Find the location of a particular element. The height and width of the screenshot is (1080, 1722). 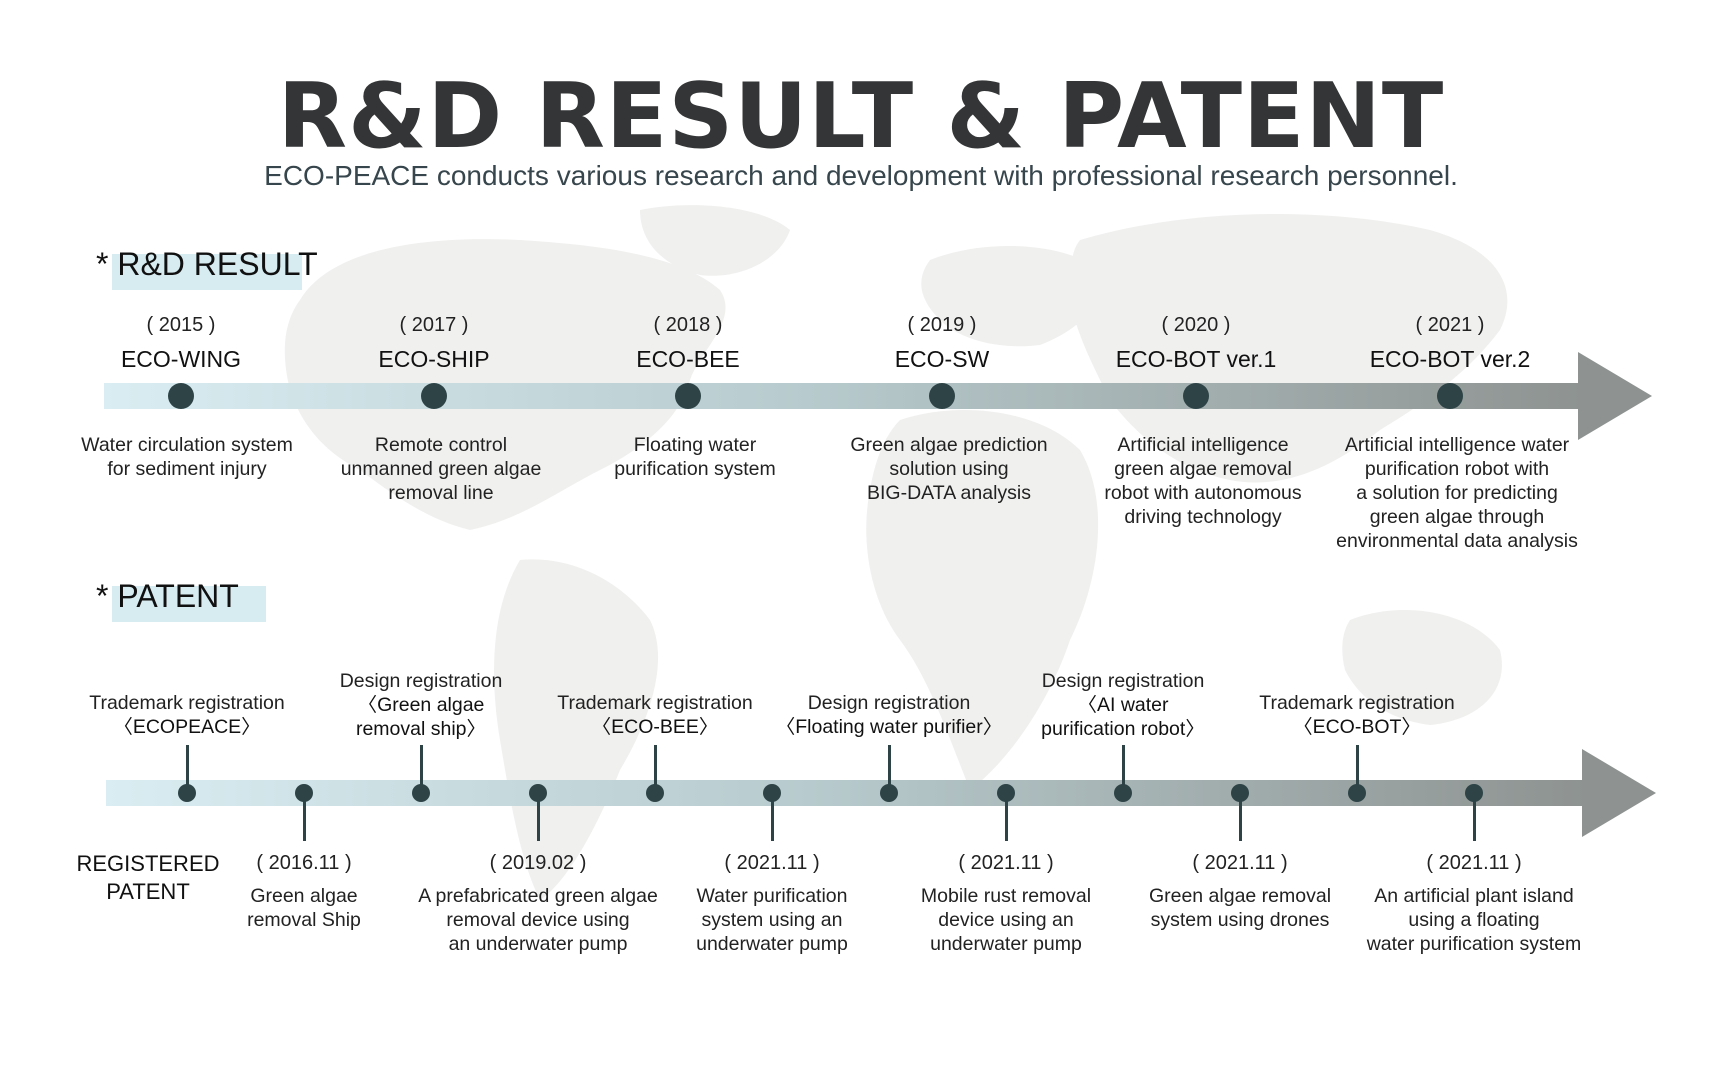

registration-name: 〈Floating water purifier〉 is located at coordinates (889, 727).